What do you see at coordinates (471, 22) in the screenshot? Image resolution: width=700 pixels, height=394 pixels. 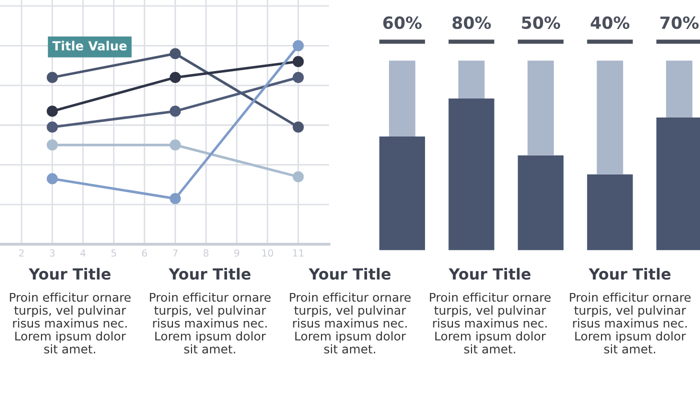 I see `data-label: 80%` at bounding box center [471, 22].